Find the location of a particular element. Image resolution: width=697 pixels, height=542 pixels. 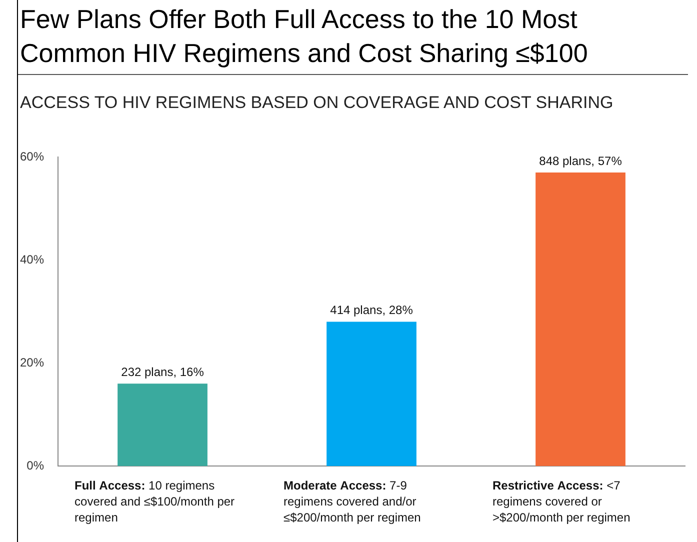

data-label: 848 plans, 57% is located at coordinates (580, 161).